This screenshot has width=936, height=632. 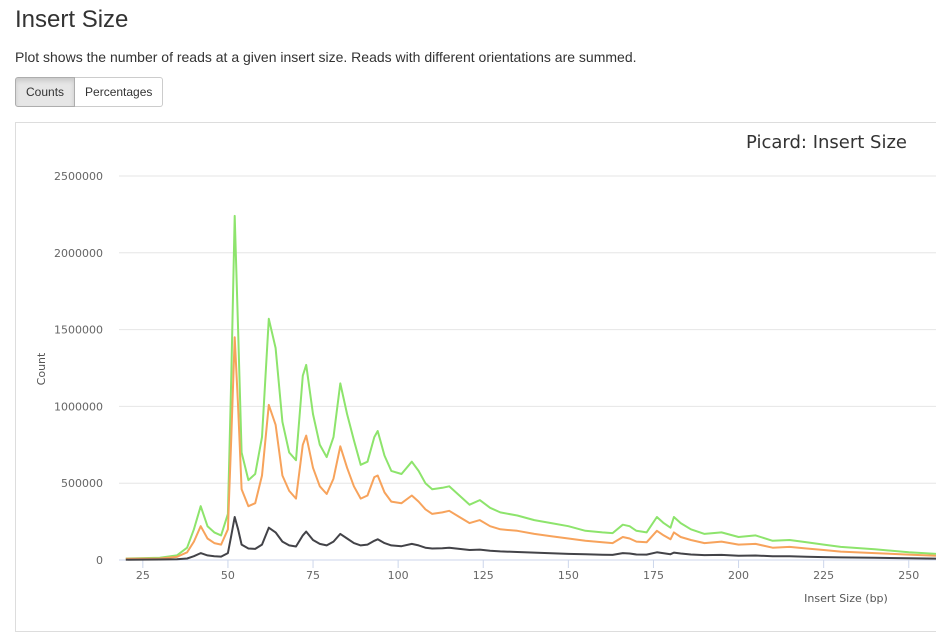 What do you see at coordinates (99, 560) in the screenshot?
I see `y-tick-label: 0` at bounding box center [99, 560].